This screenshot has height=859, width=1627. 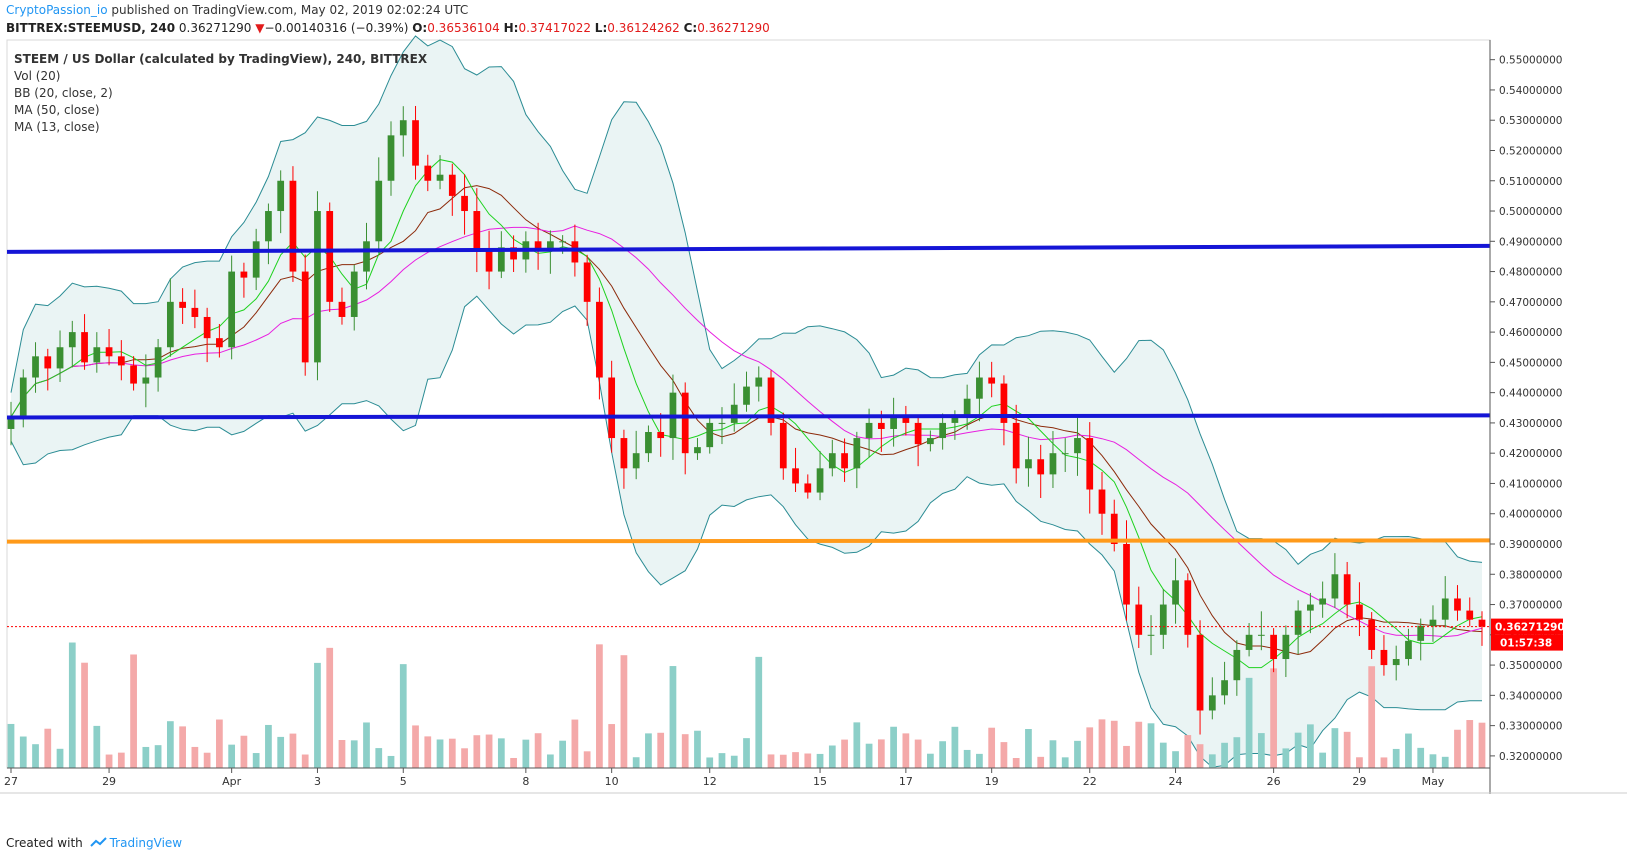 I want to click on time-tick-label: Apr, so click(x=232, y=781).